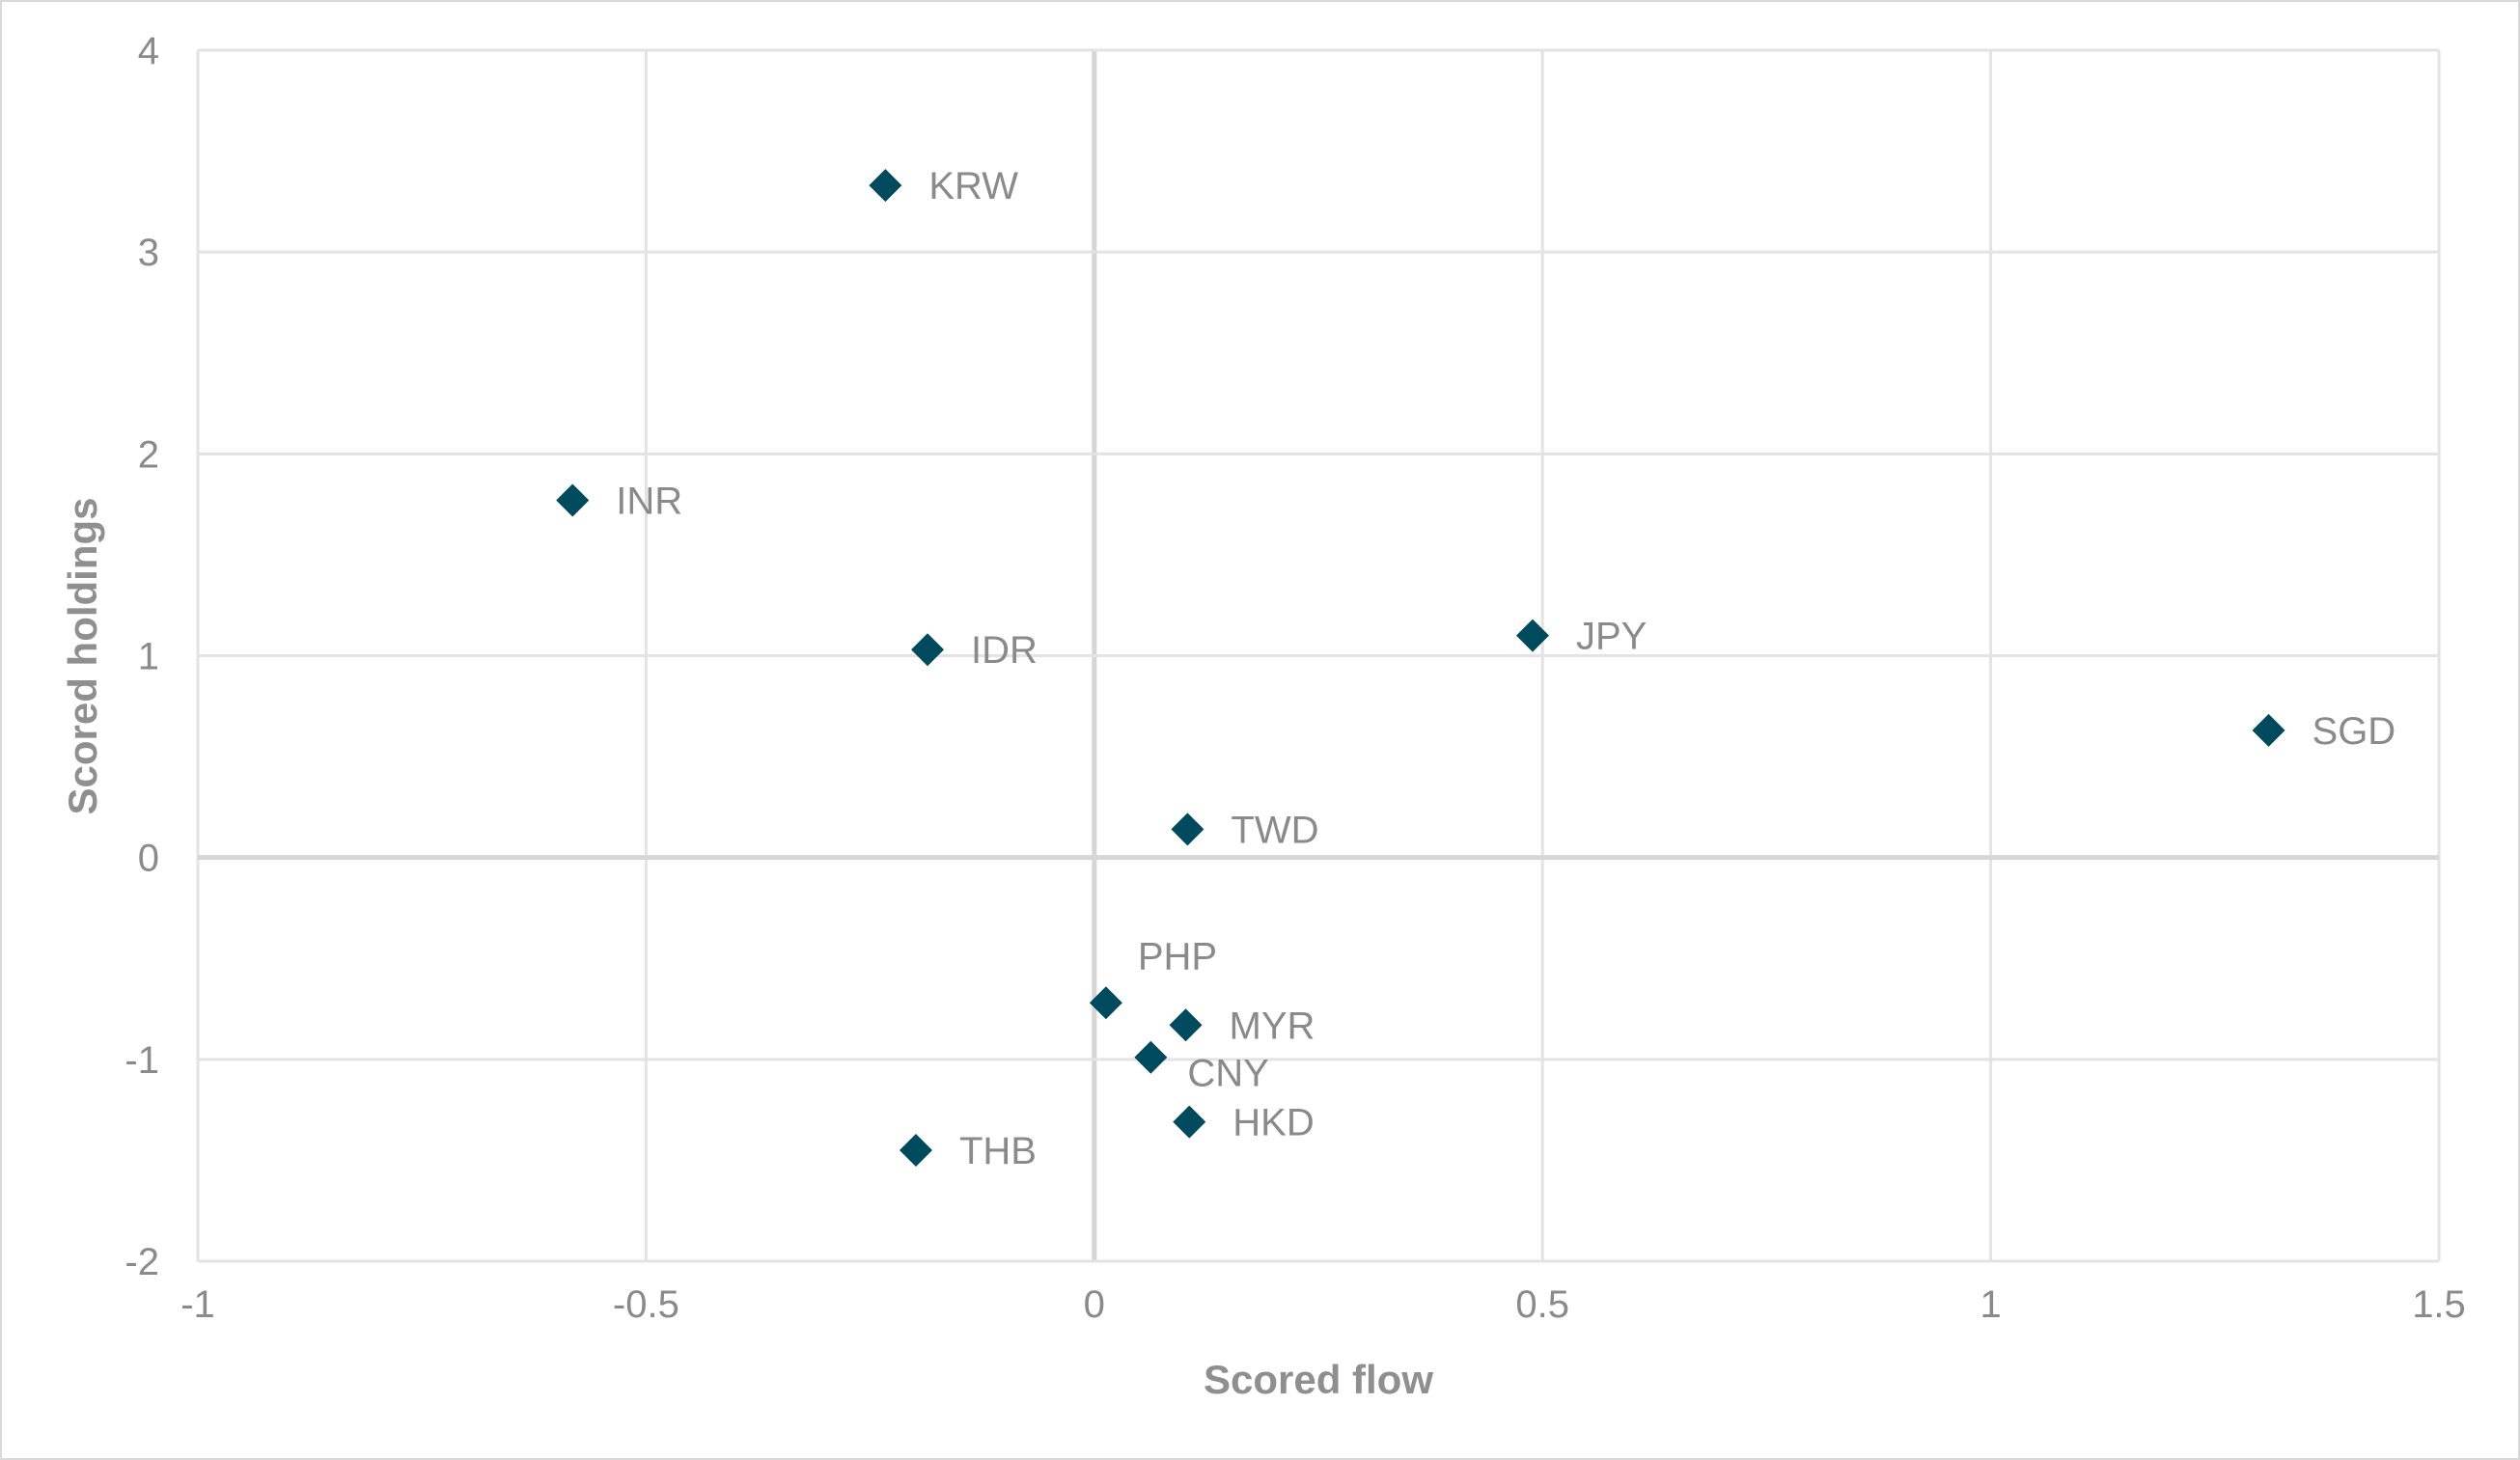 Image resolution: width=2520 pixels, height=1460 pixels. Describe the element at coordinates (1532, 635) in the screenshot. I see `data-point-jpy` at that location.